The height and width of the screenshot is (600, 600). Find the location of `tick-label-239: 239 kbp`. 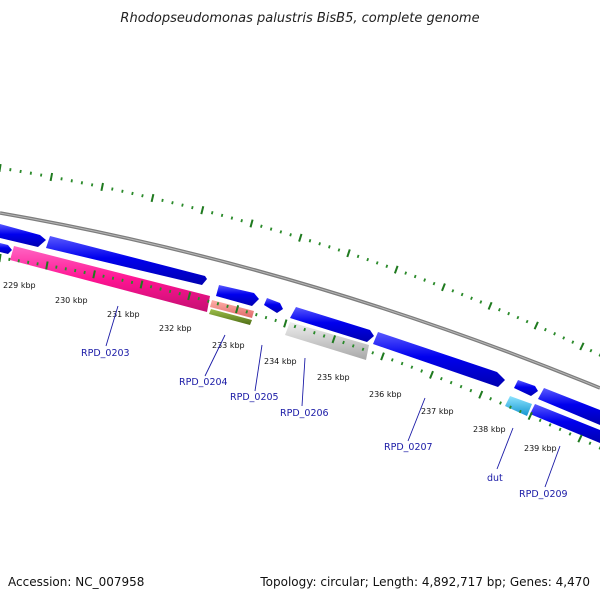

tick-label-239: 239 kbp is located at coordinates (540, 448).